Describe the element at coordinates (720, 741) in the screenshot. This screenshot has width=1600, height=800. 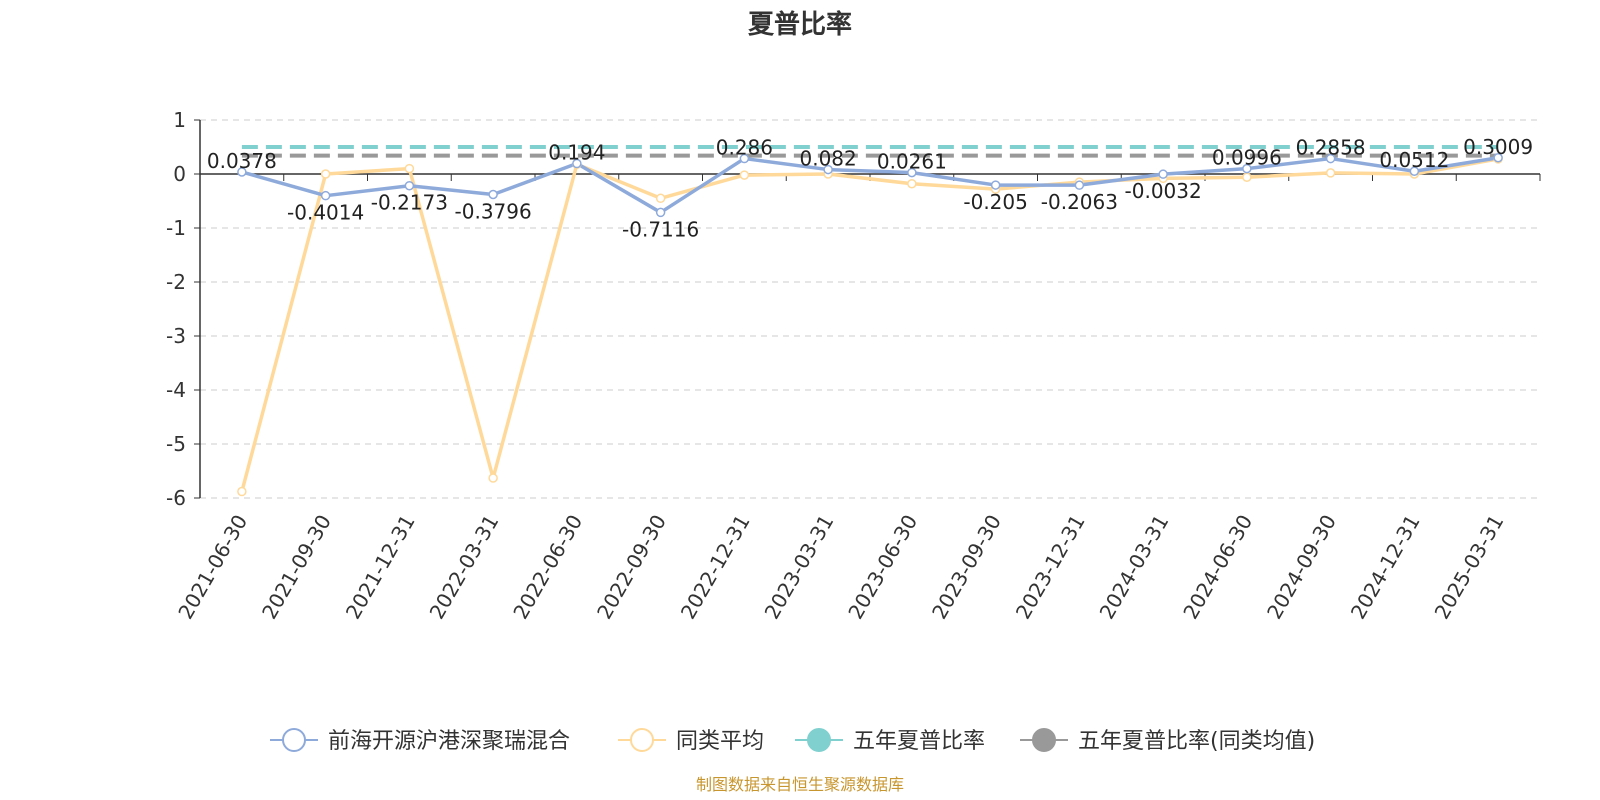
I see `legend-label: 同类平均` at that location.